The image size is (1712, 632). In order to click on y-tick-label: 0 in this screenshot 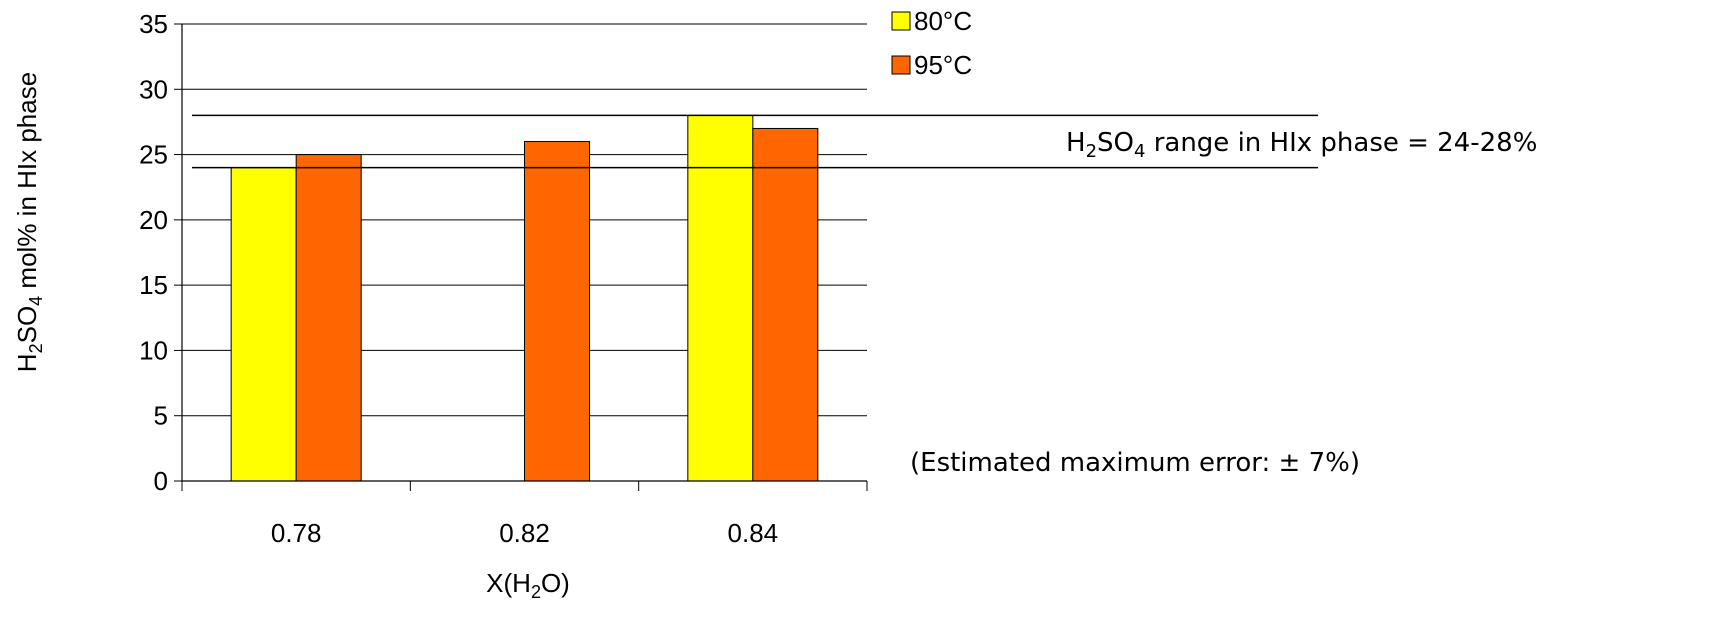, I will do `click(161, 481)`.